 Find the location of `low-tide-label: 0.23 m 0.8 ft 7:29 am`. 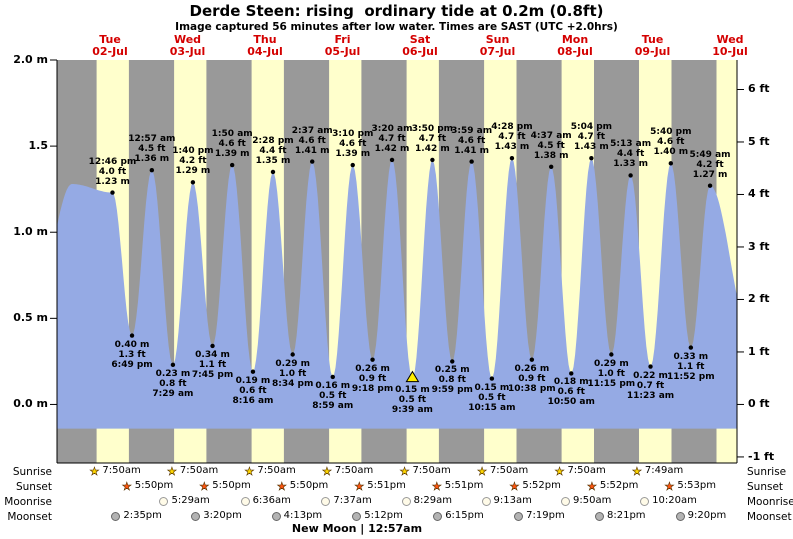

low-tide-label: 0.23 m 0.8 ft 7:29 am is located at coordinates (173, 383).